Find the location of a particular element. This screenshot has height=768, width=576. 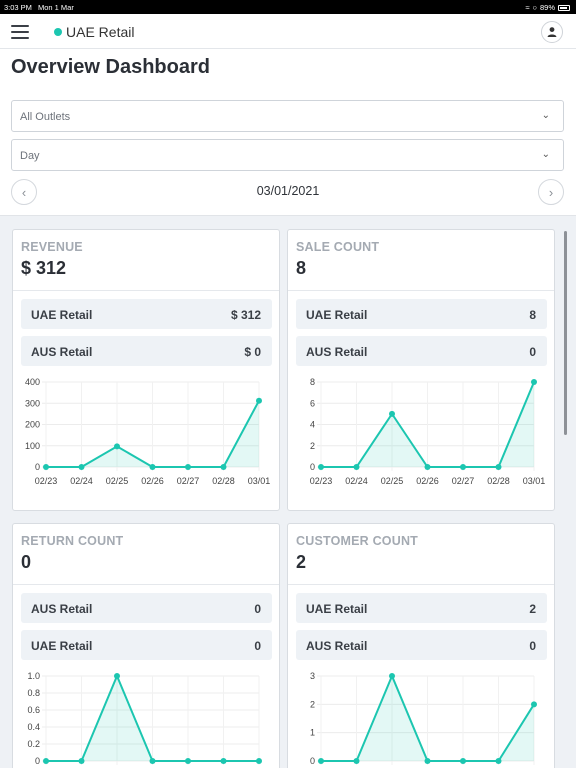

outlet-row: UAE Retail 0 is located at coordinates (146, 645).